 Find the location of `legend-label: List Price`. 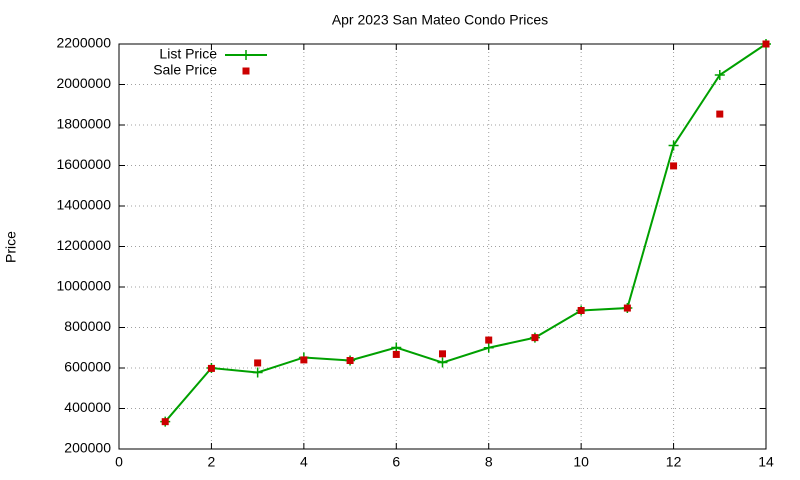

legend-label: List Price is located at coordinates (188, 54).